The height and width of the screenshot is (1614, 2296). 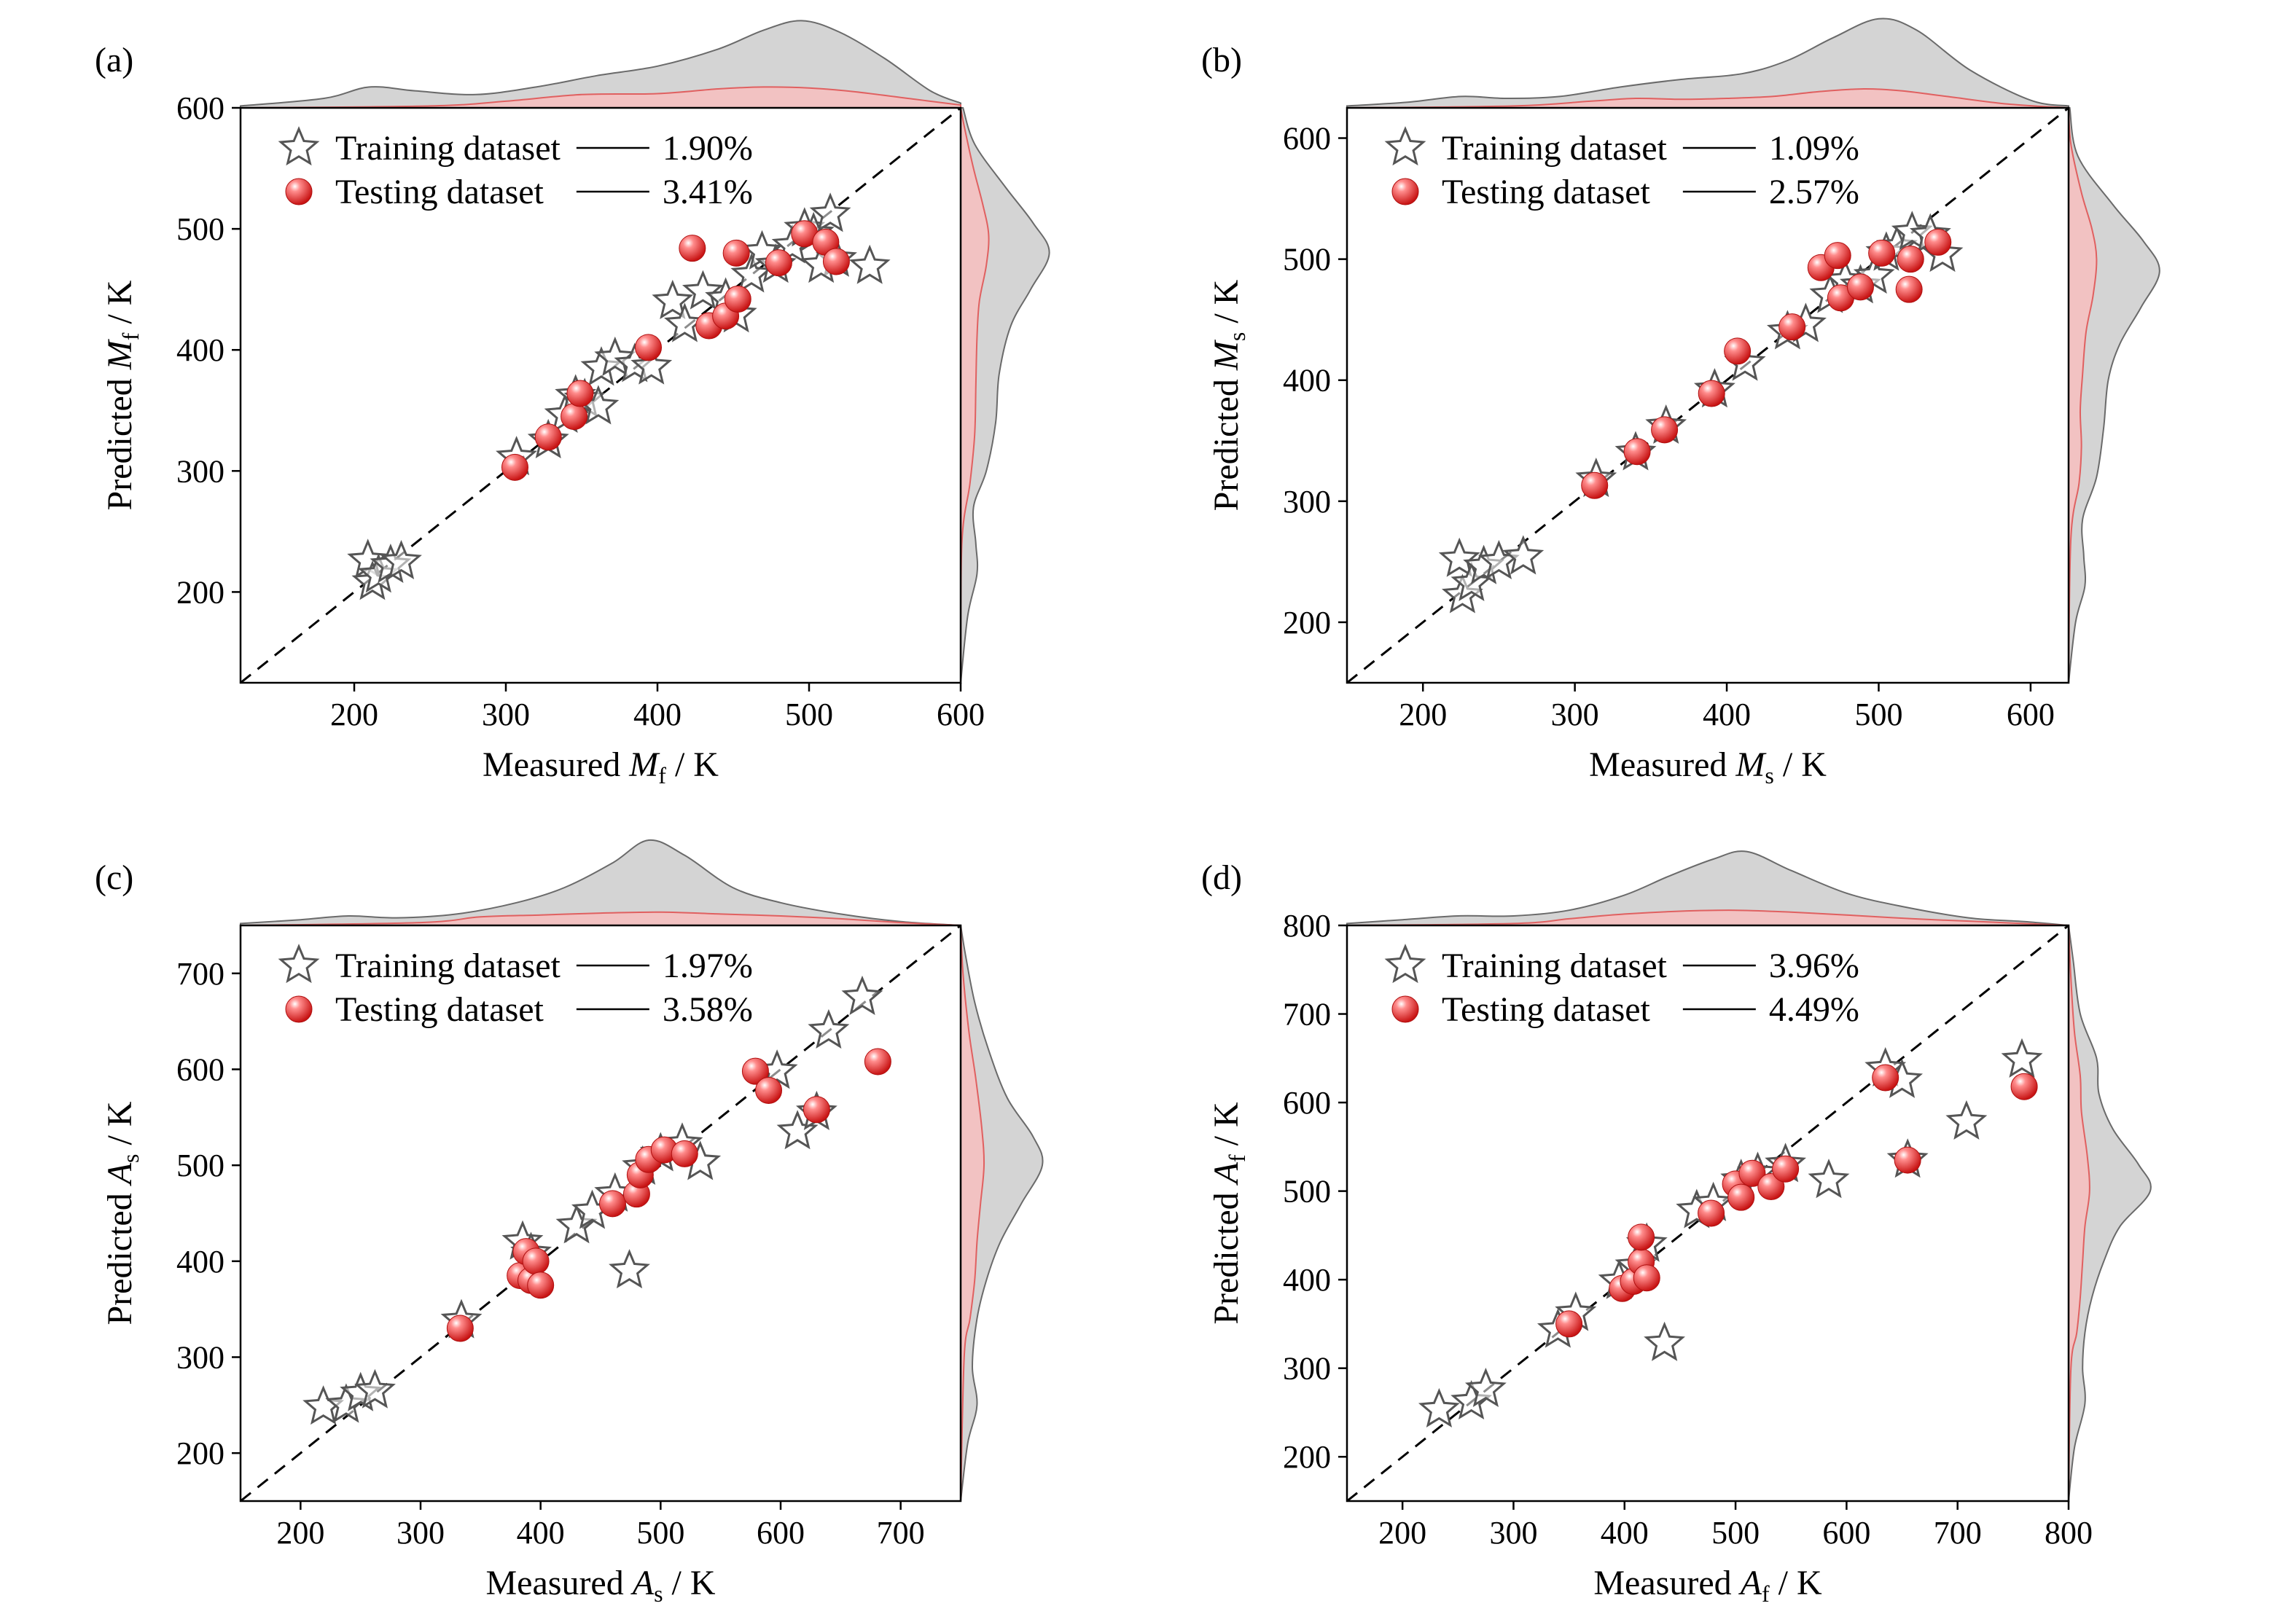 I want to click on legend-value: 2.57%, so click(x=1814, y=192).